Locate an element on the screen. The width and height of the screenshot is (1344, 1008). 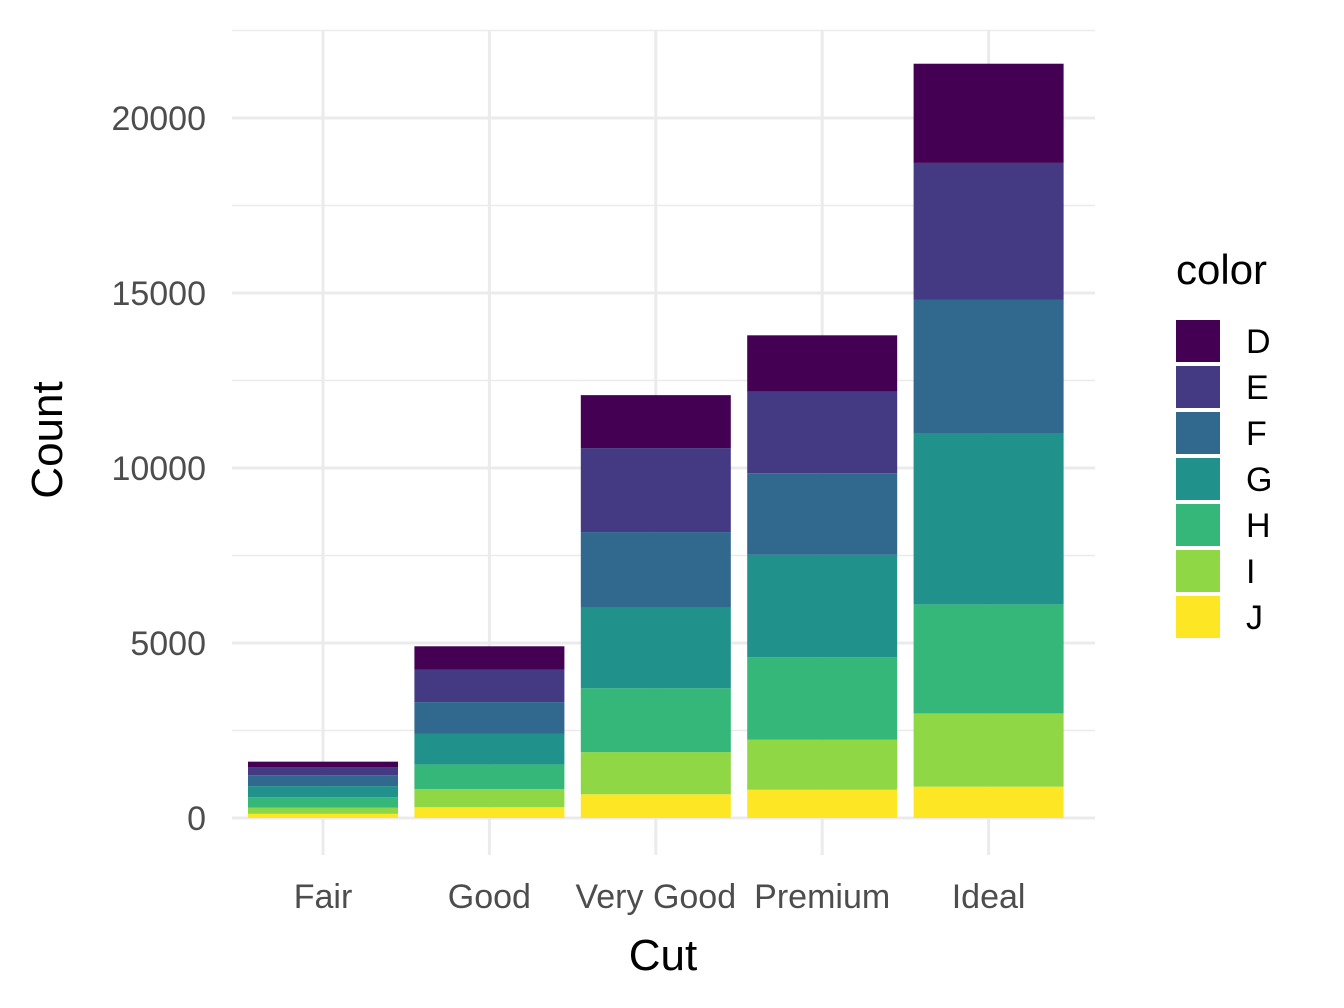
bar-fair-f is located at coordinates (323, 781).